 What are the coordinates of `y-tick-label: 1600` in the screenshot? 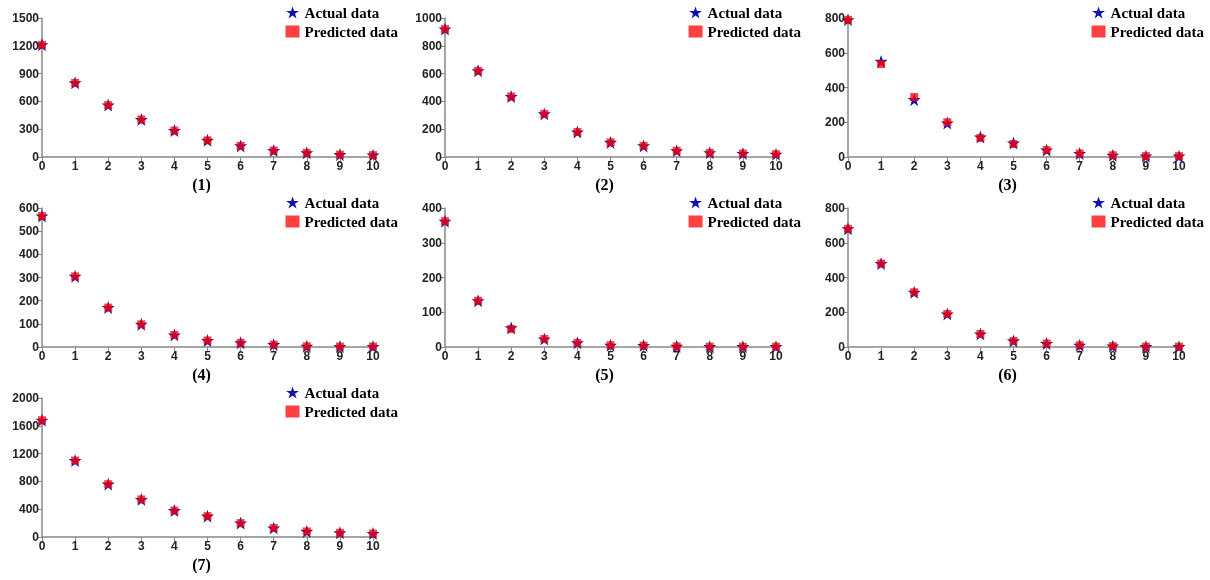 It's located at (26, 425).